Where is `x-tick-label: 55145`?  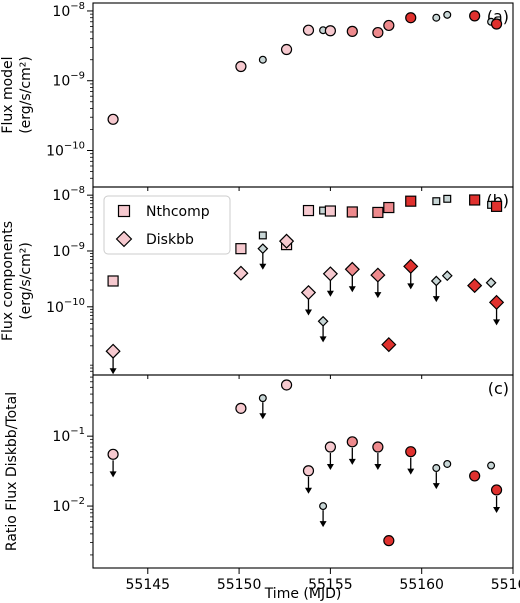
x-tick-label: 55145 is located at coordinates (148, 585).